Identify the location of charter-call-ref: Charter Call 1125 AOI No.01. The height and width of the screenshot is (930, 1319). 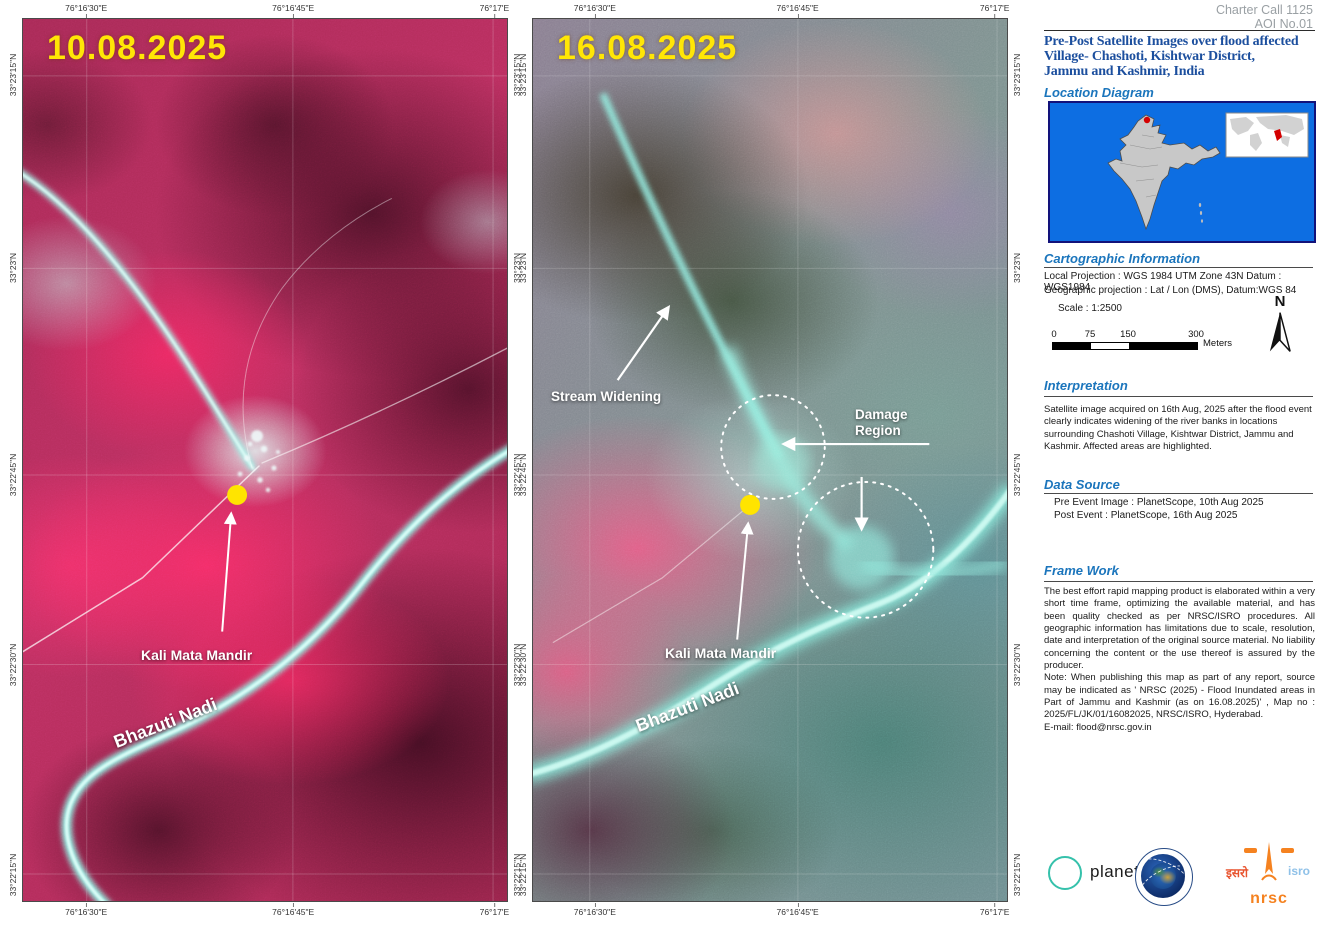
(1264, 17).